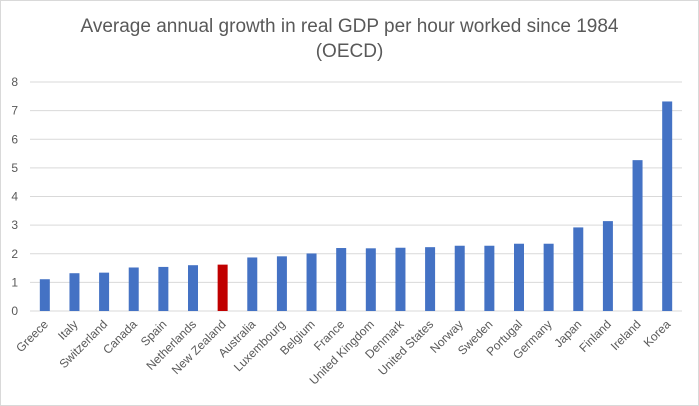 The image size is (699, 406). What do you see at coordinates (657, 333) in the screenshot?
I see `x-tick-label: Korea` at bounding box center [657, 333].